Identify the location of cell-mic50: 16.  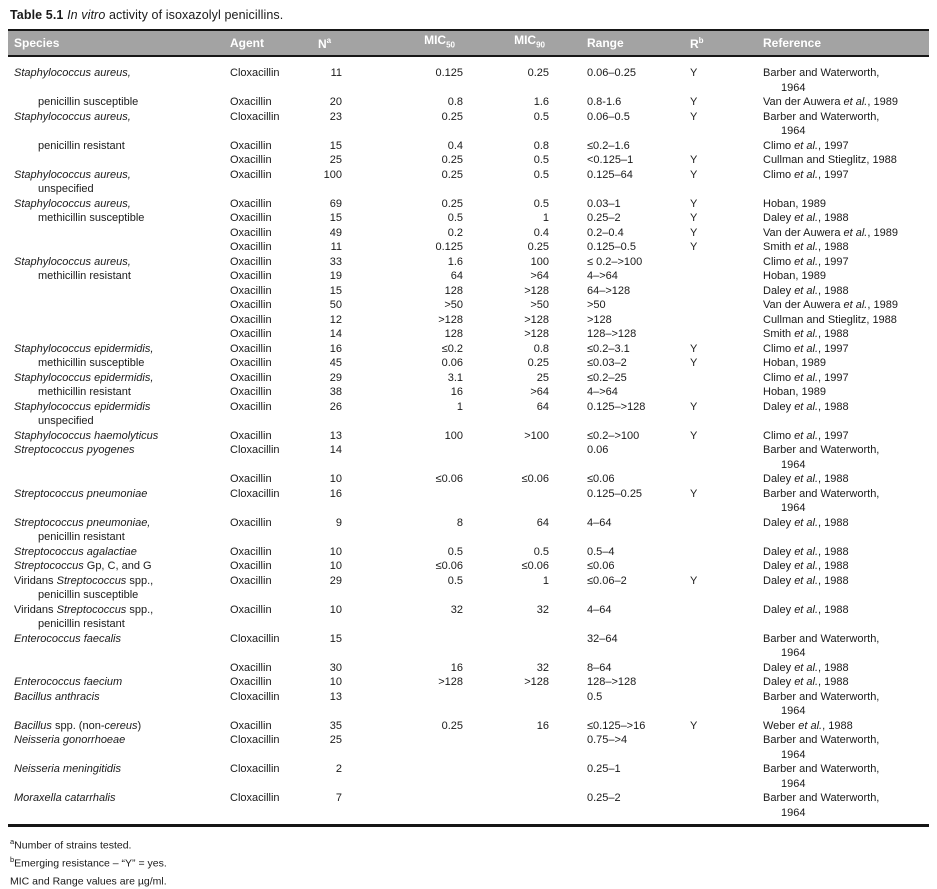
(456, 392).